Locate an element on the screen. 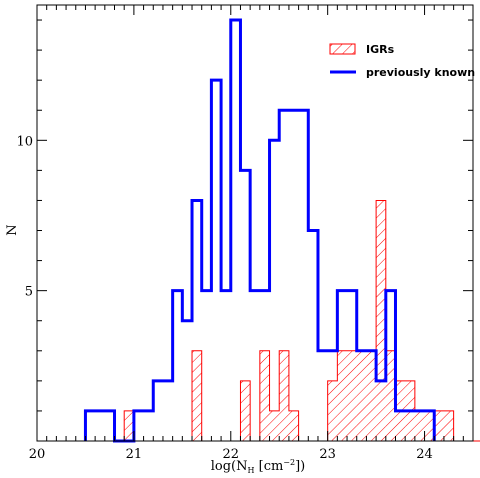 The width and height of the screenshot is (480, 478). x-tick-label: 24 is located at coordinates (424, 454).